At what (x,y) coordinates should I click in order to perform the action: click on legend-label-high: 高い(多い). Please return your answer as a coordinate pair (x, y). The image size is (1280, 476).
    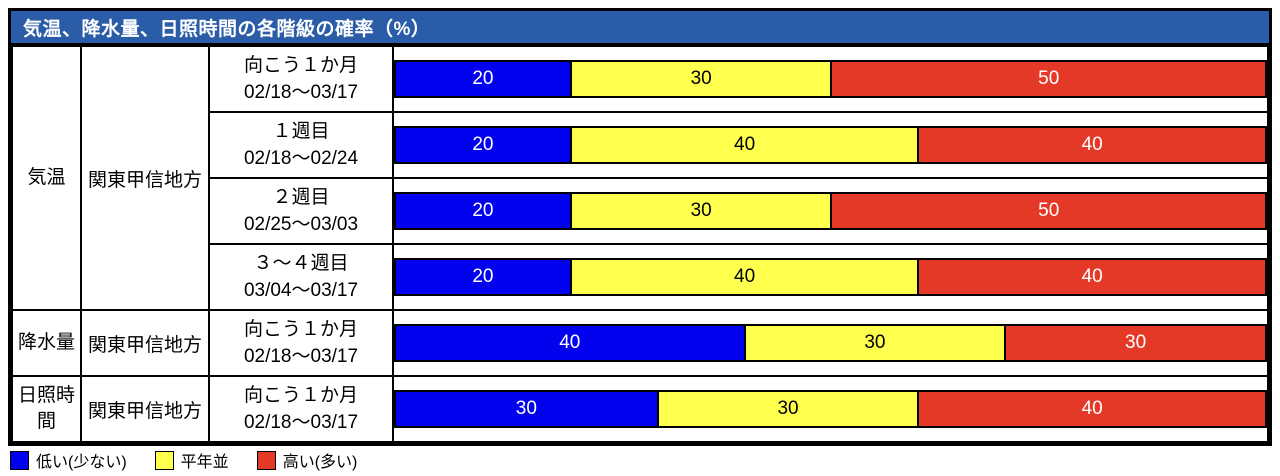
    Looking at the image, I should click on (320, 462).